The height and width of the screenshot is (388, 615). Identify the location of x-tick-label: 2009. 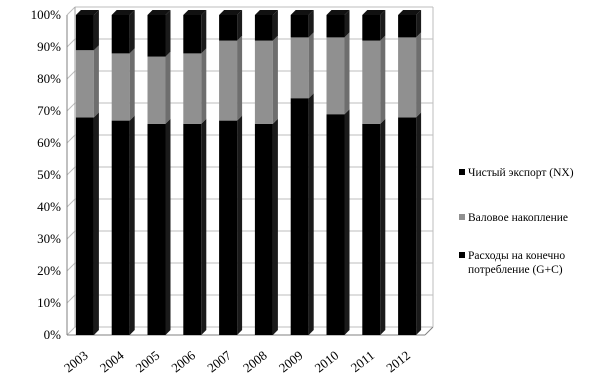
(291, 362).